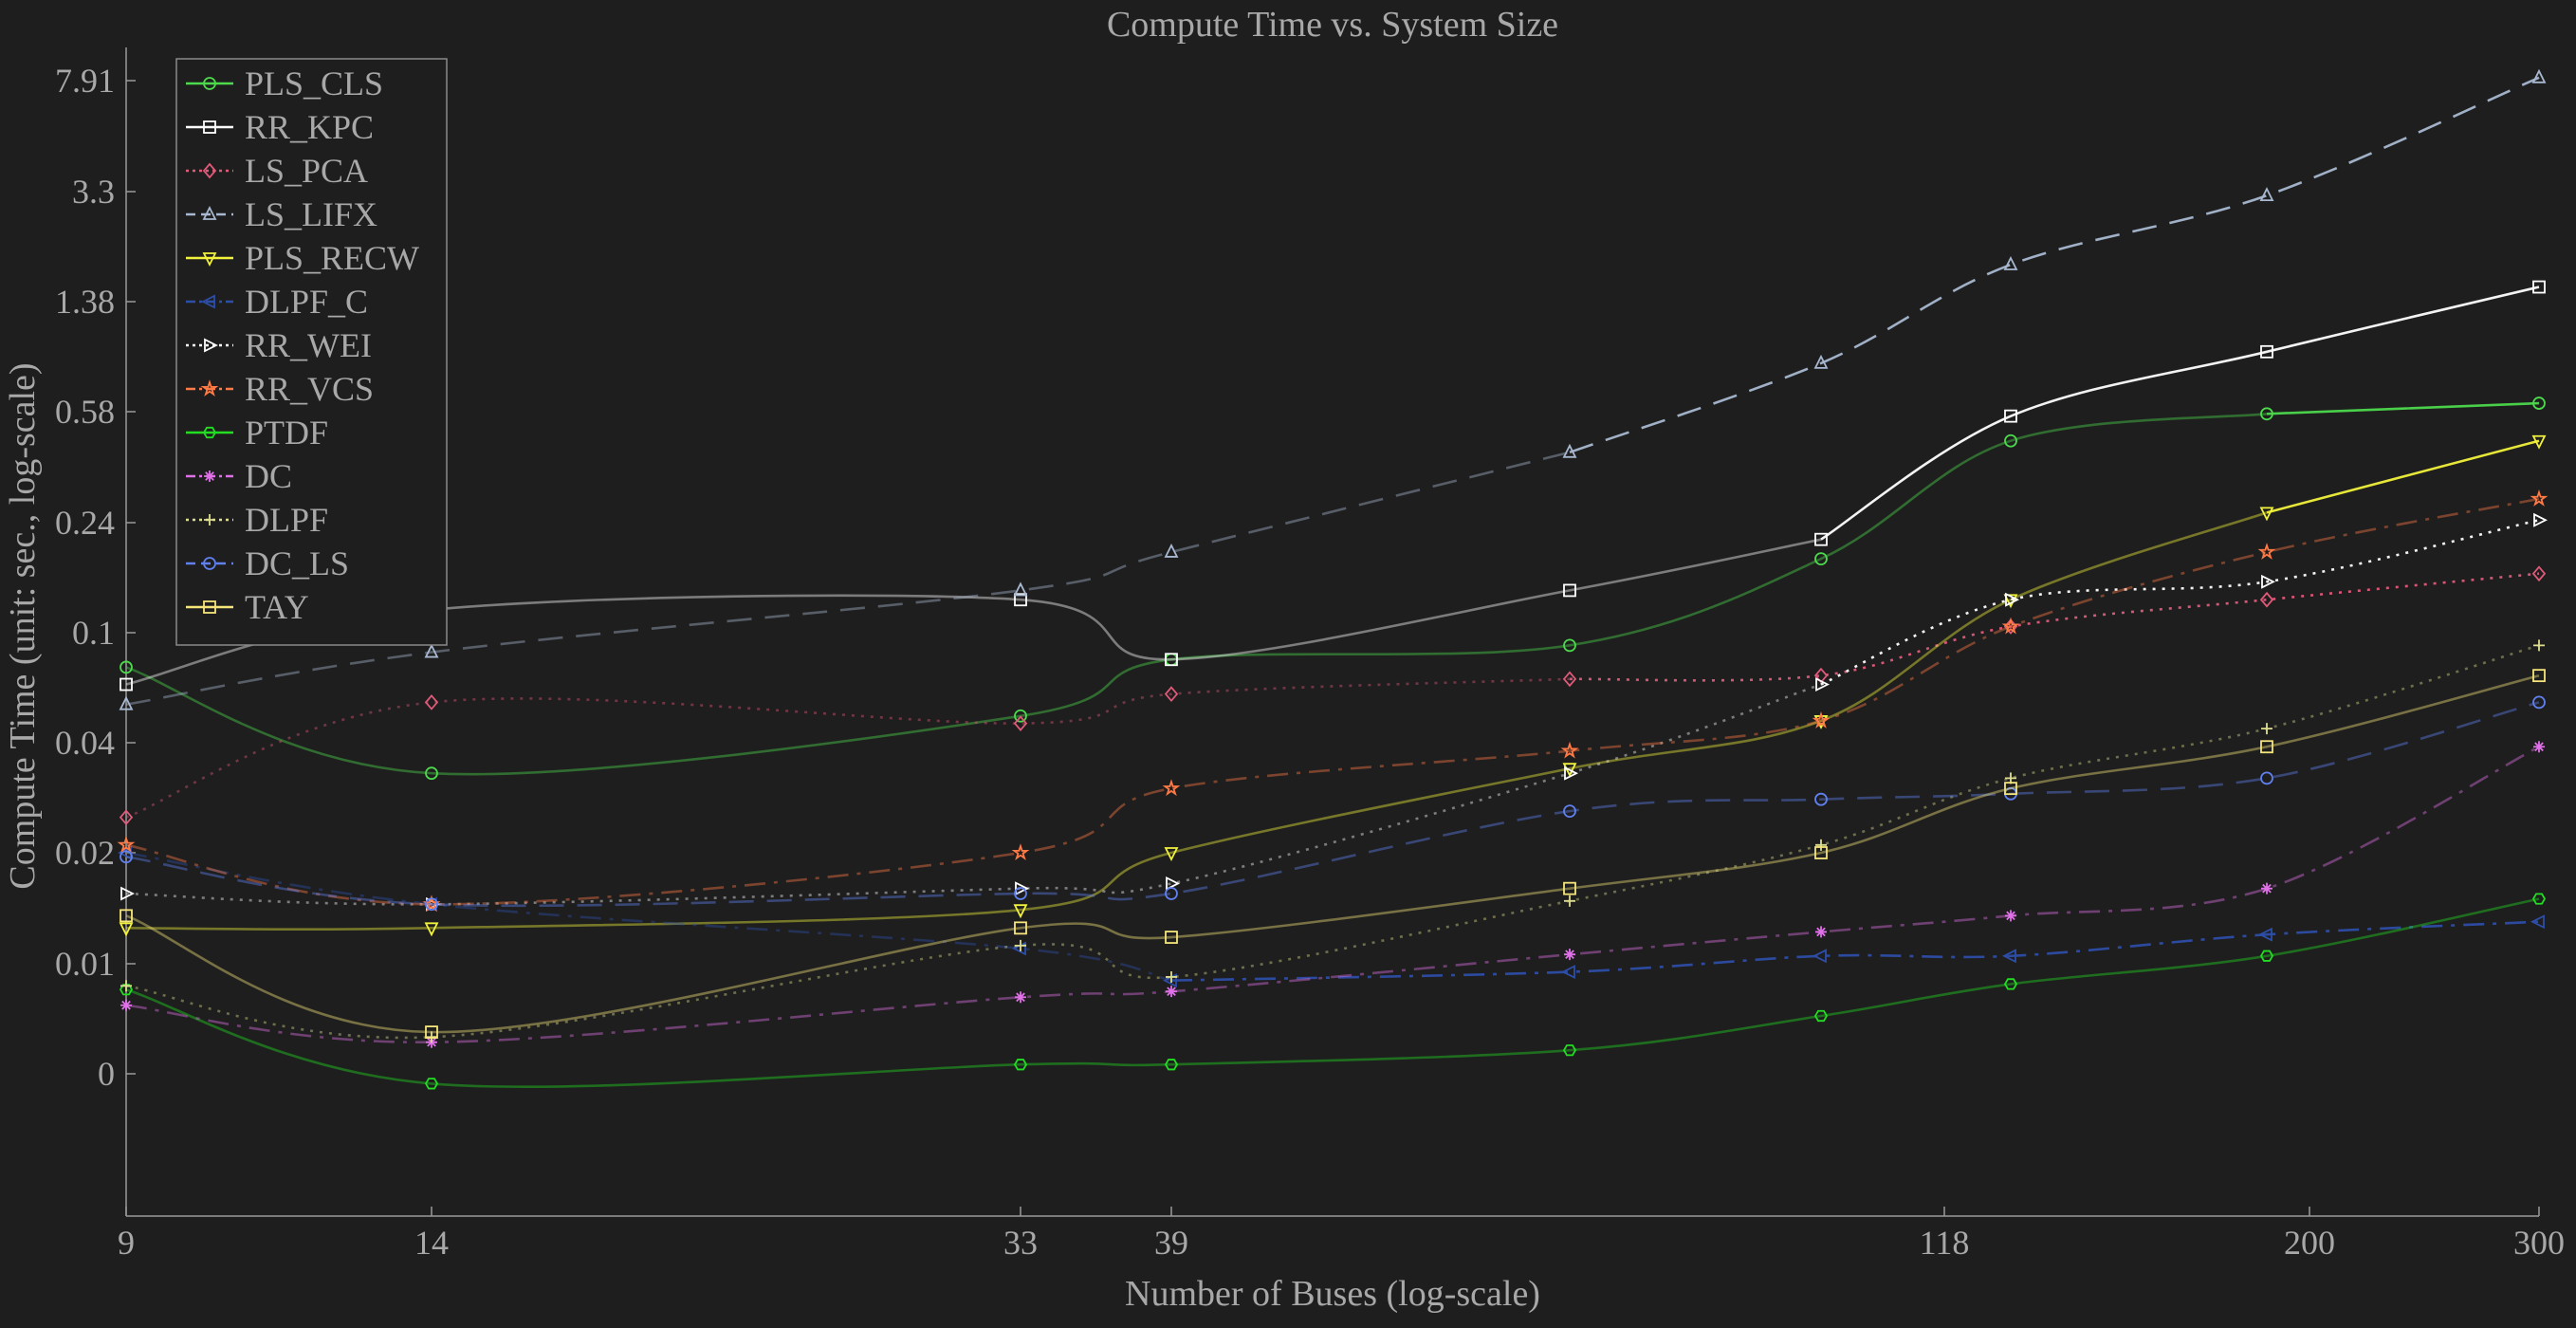 The width and height of the screenshot is (2576, 1328). Describe the element at coordinates (93, 633) in the screenshot. I see `y-tick-label: 0.1` at that location.